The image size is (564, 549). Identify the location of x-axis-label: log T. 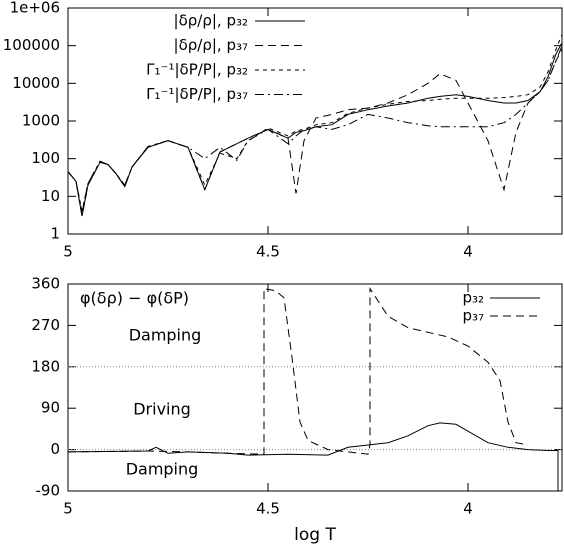
(315, 535).